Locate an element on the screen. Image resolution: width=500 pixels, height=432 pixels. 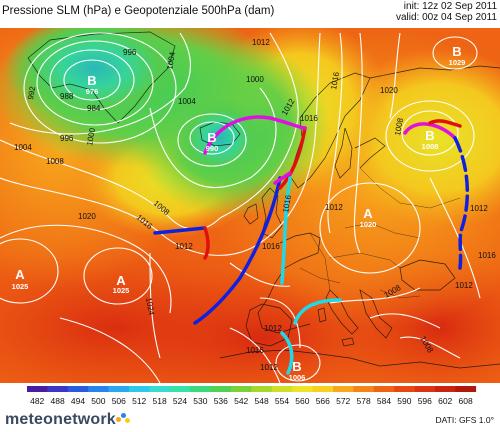
isobar-label: 992 is located at coordinates (31, 92).